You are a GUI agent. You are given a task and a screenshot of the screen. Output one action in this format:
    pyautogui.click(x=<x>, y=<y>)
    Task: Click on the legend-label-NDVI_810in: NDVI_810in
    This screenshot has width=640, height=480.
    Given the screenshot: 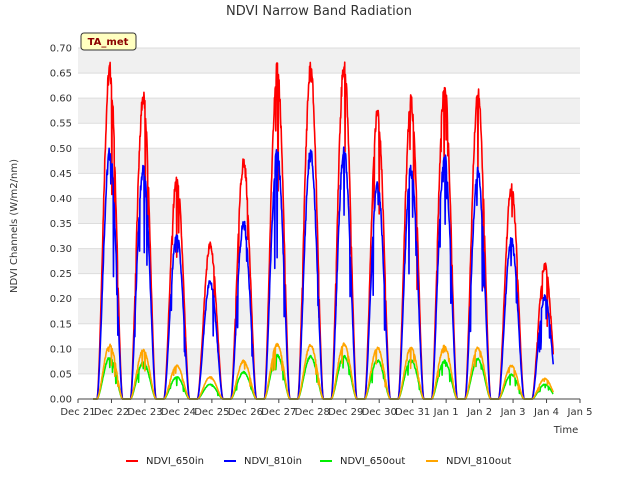 What is the action you would take?
    pyautogui.click(x=273, y=461)
    